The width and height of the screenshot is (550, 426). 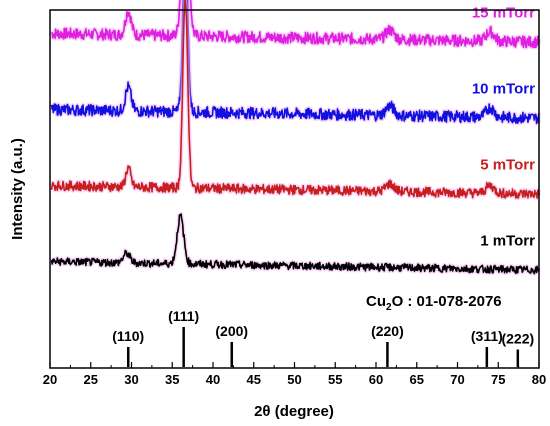 I want to click on x-axis-ticks: 20 25 30 35 40 45 50 55 60 65 70 75 80, so click(x=294, y=374).